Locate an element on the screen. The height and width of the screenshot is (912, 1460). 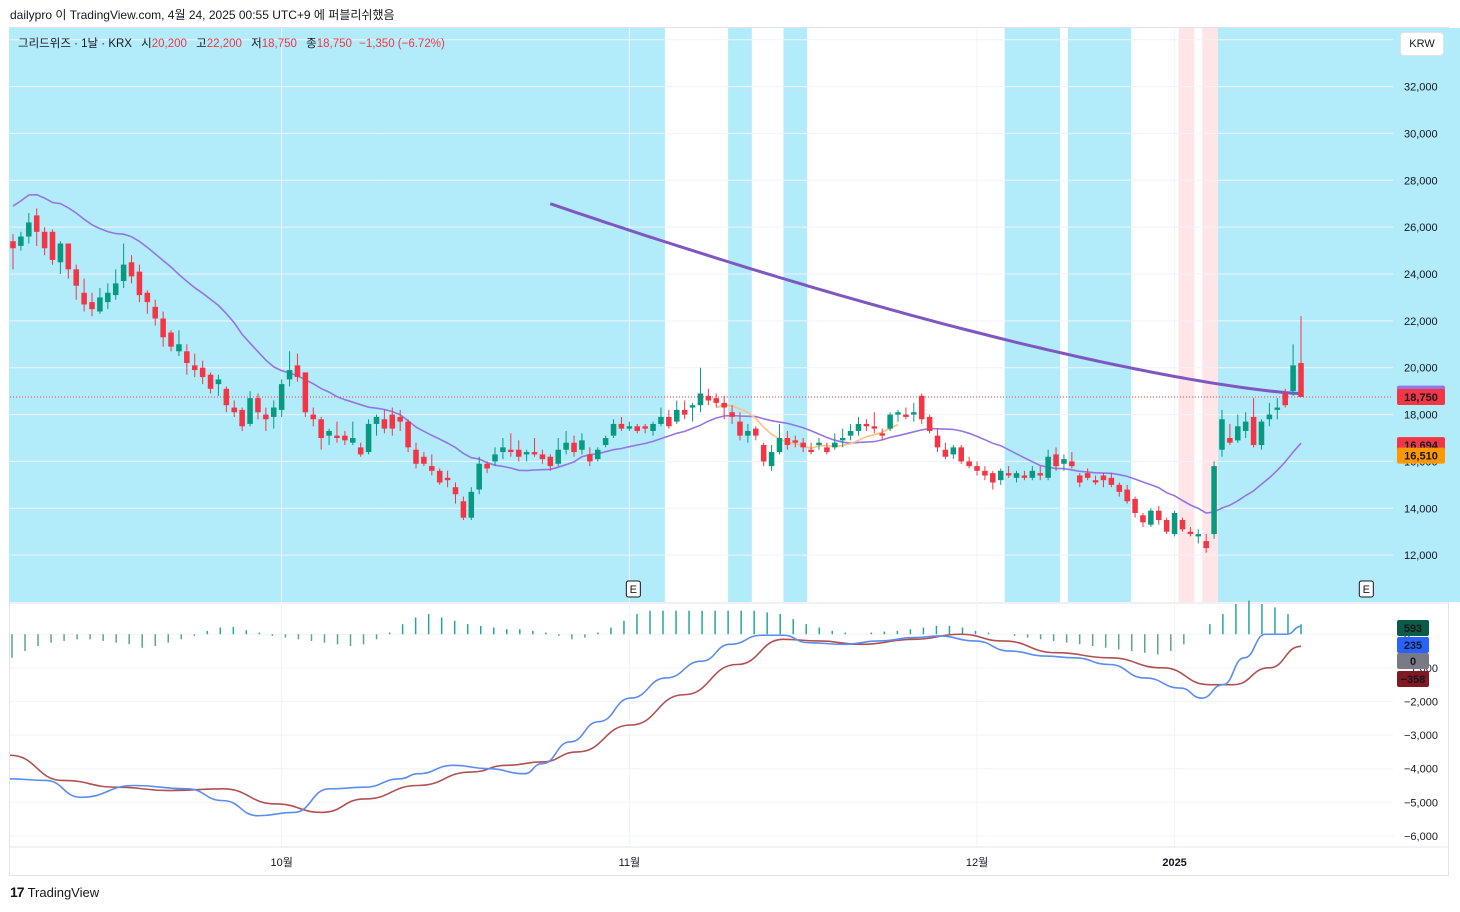
ma-orange-value-label: 16,510 is located at coordinates (1421, 457).